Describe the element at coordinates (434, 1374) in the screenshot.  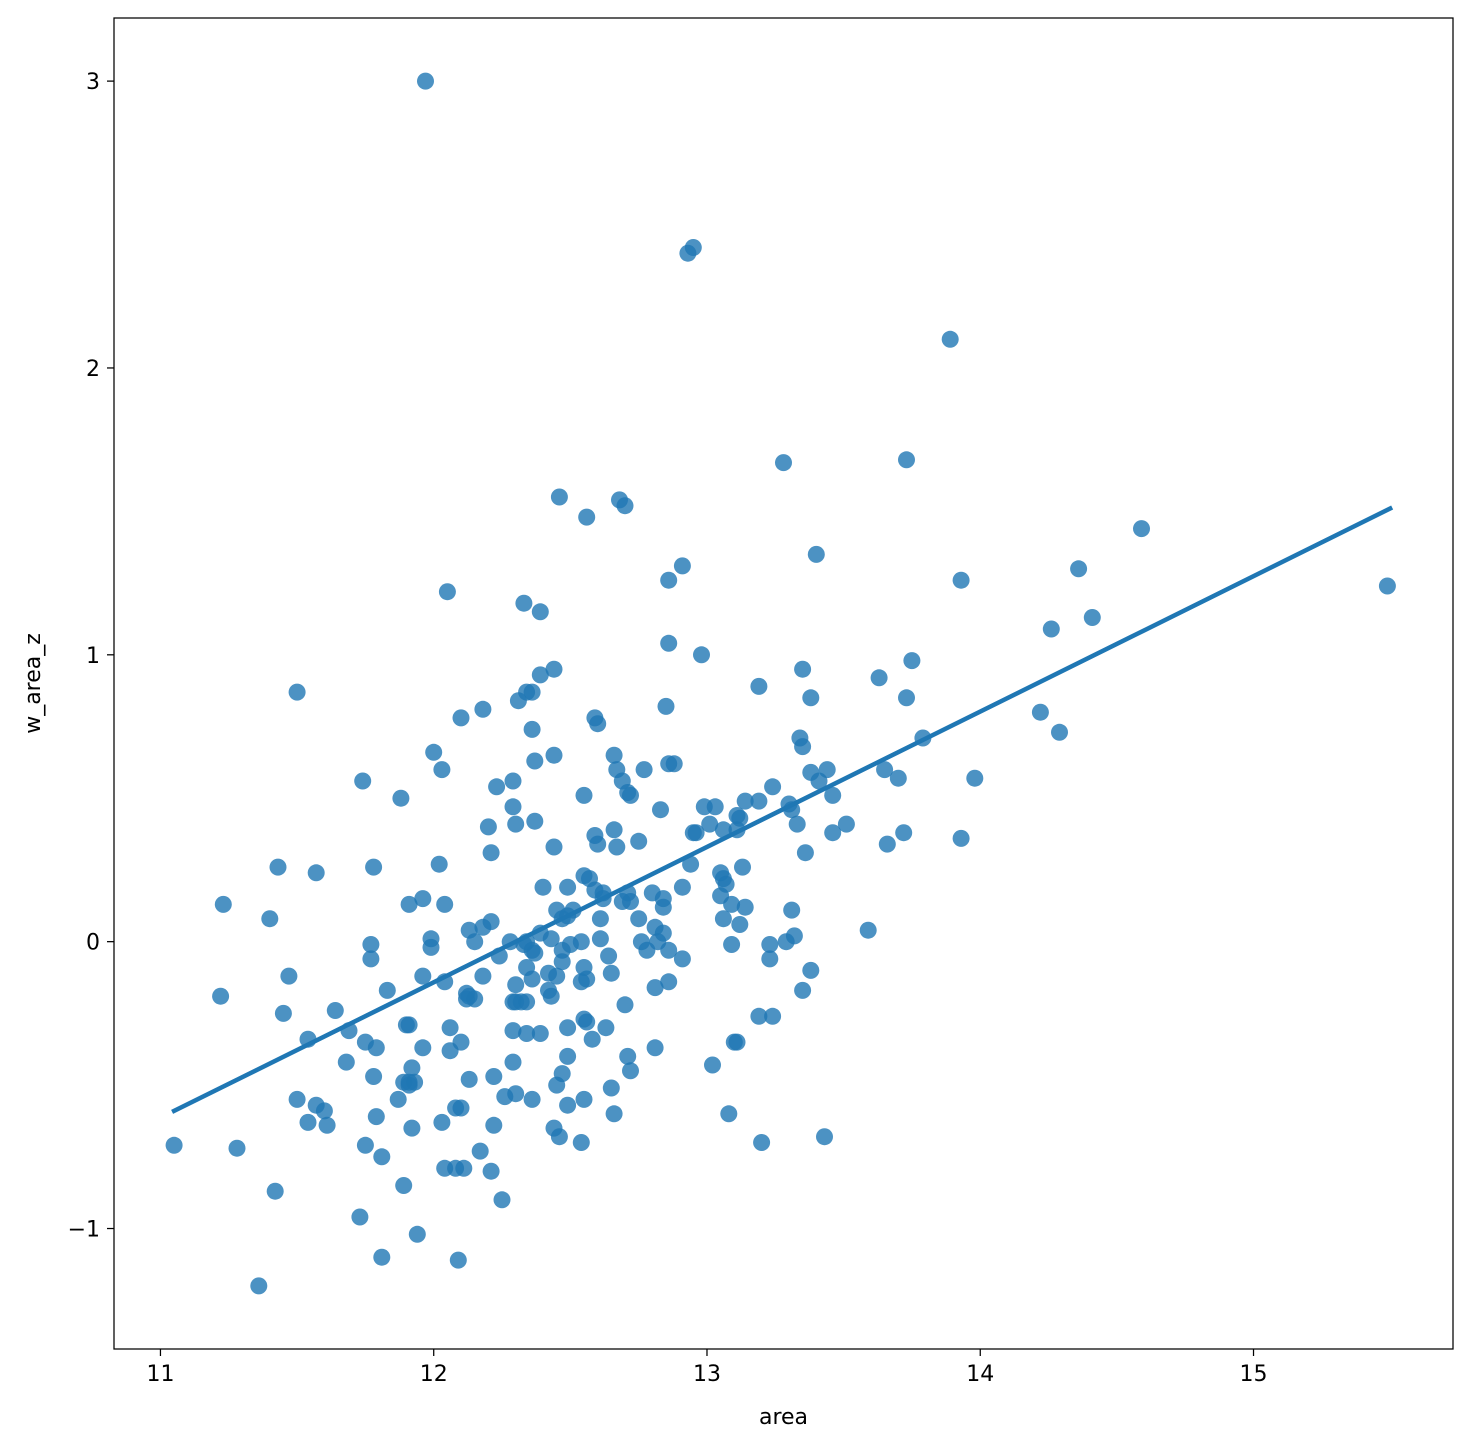
I see `x-tick-label: 12` at that location.